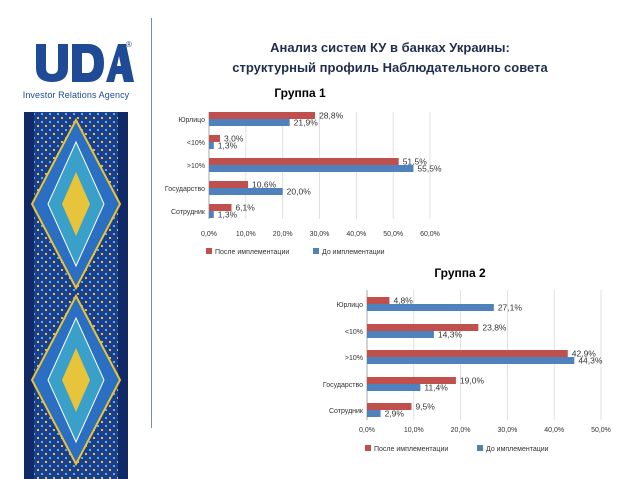  Describe the element at coordinates (300, 93) in the screenshot. I see `chart-title: Группа 1` at that location.